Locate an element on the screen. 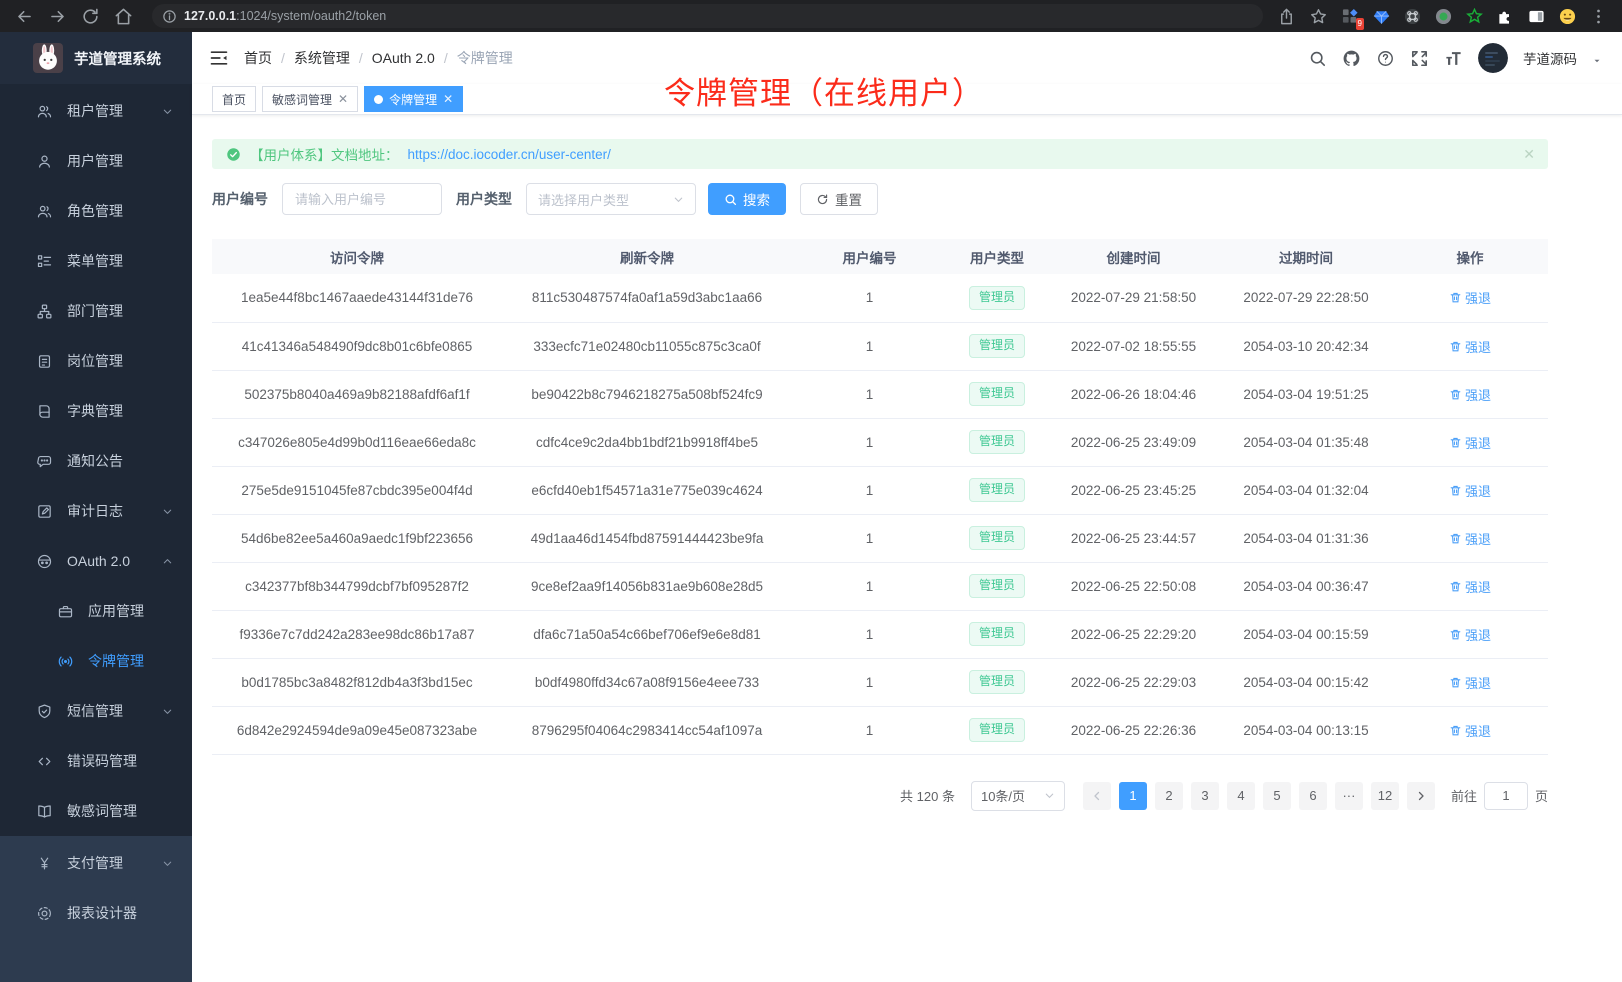 Image resolution: width=1622 pixels, height=982 pixels. record-icon is located at coordinates (1443, 16).